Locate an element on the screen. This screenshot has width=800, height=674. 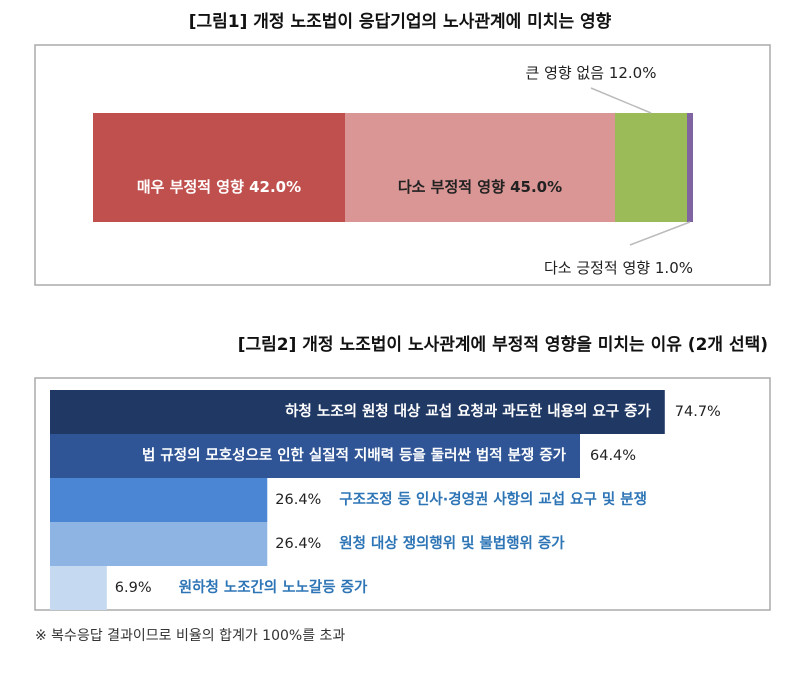
value-label: 12.0% is located at coordinates (633, 73).